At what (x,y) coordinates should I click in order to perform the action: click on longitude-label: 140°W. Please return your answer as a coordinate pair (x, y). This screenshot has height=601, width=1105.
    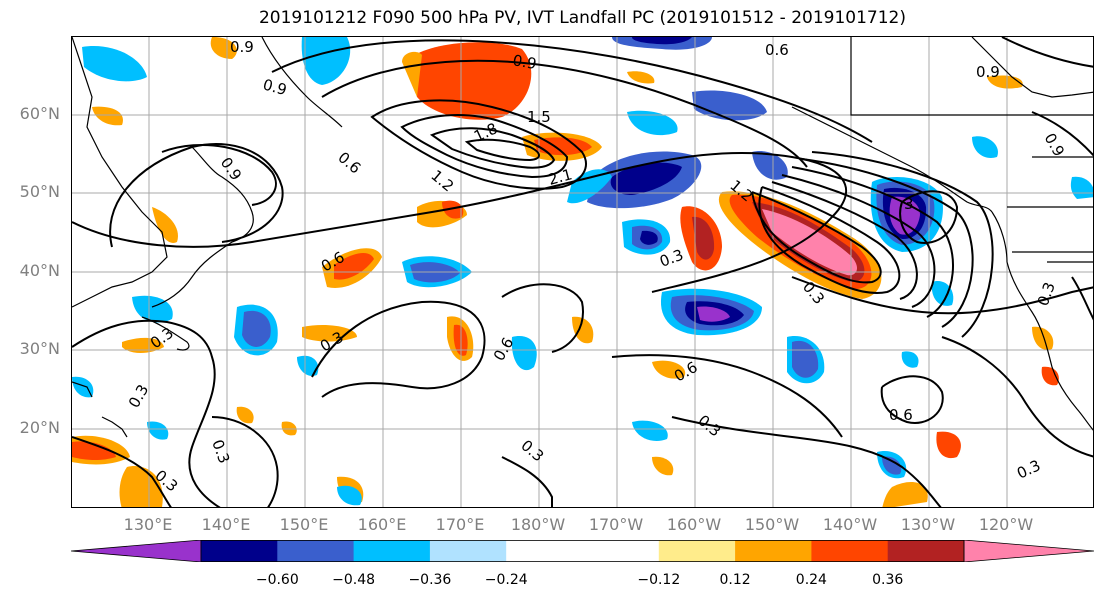
    Looking at the image, I should click on (850, 524).